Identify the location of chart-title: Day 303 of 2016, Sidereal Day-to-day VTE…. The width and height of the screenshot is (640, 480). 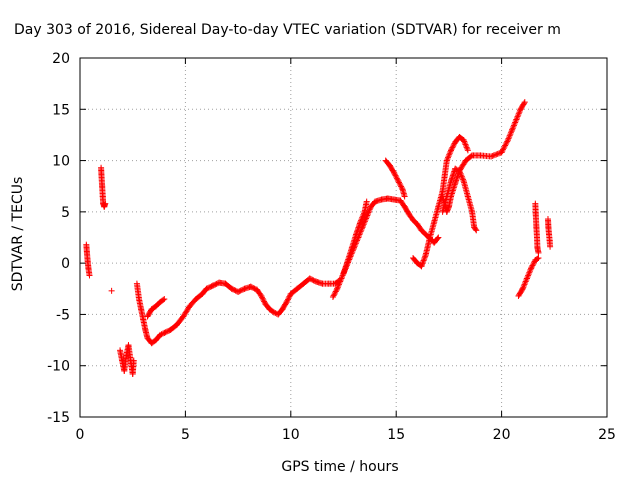
(287, 30).